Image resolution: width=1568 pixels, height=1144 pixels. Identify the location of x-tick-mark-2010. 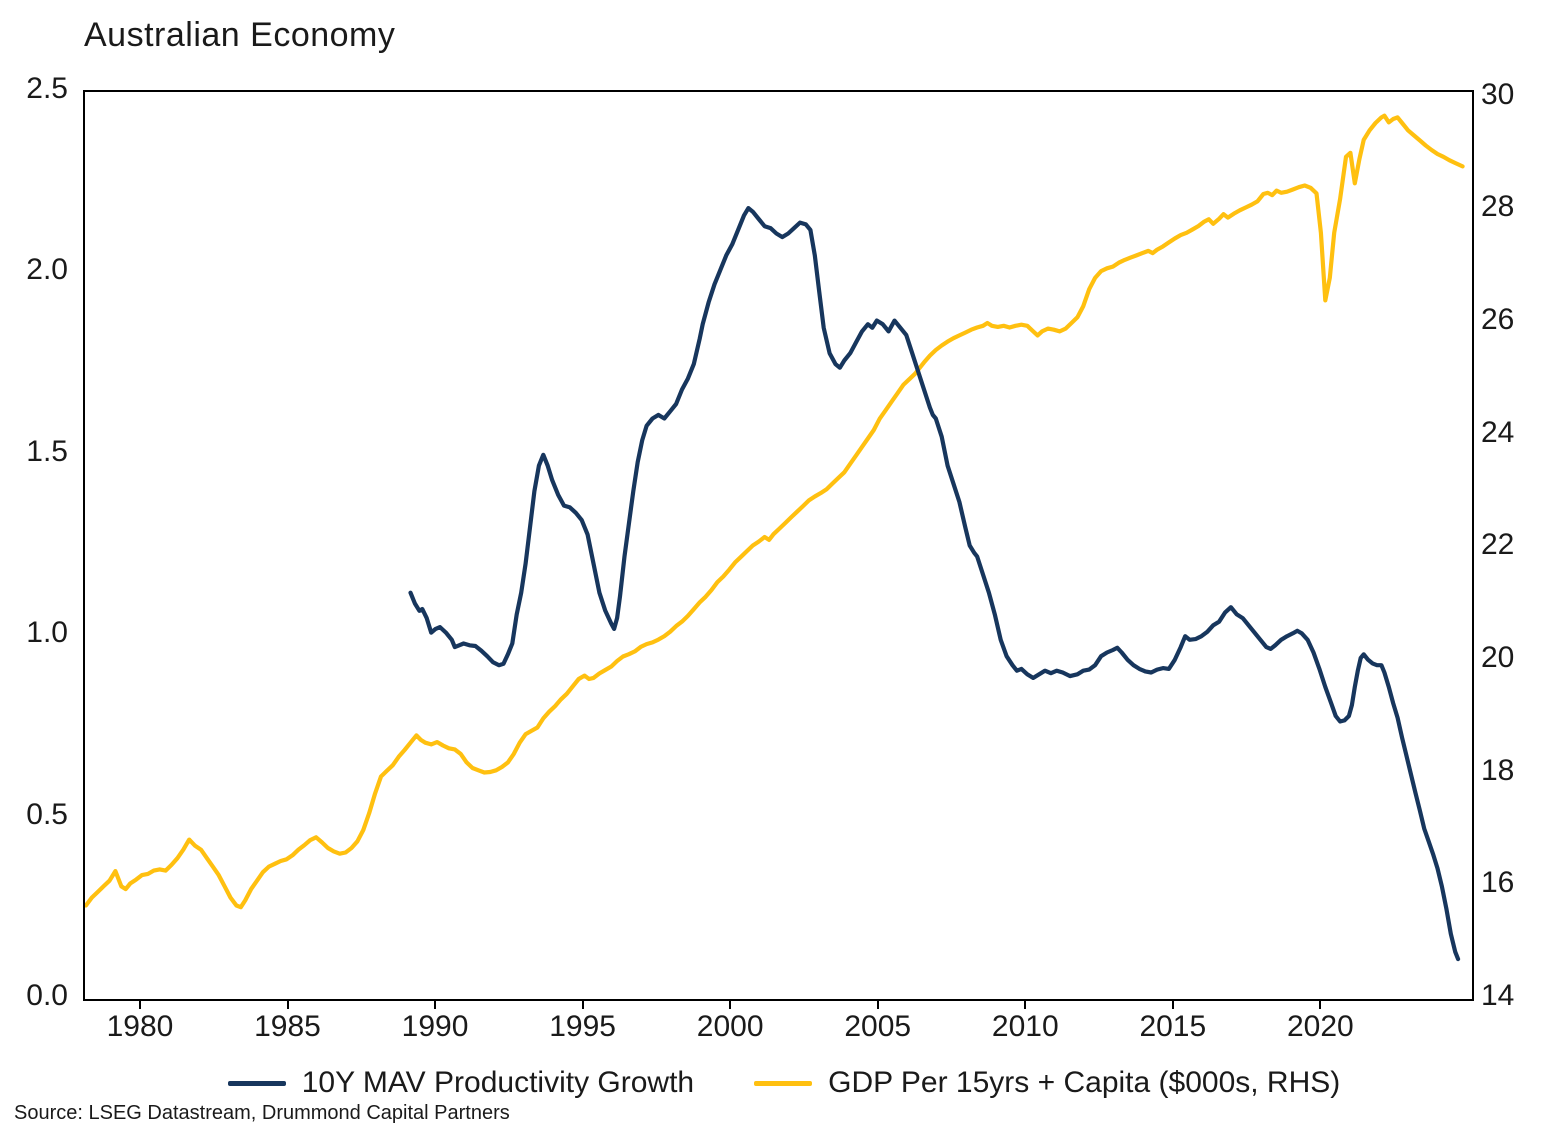
(1025, 1004).